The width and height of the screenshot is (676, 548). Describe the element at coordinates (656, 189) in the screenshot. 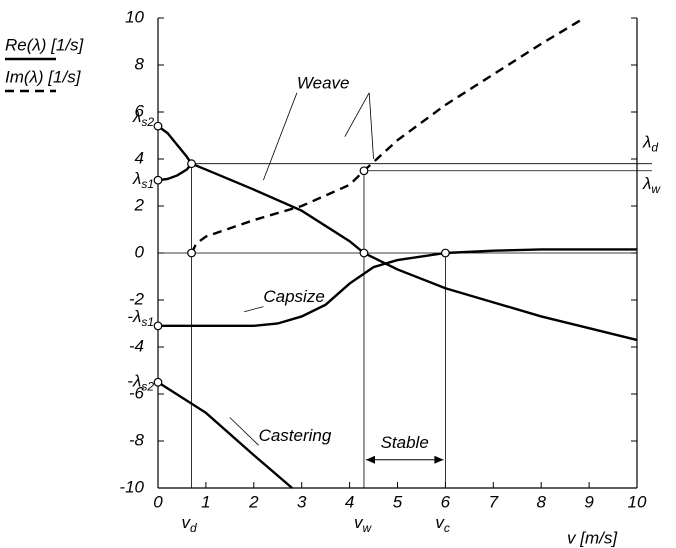

I see `right-eigen-label-sub: w` at that location.